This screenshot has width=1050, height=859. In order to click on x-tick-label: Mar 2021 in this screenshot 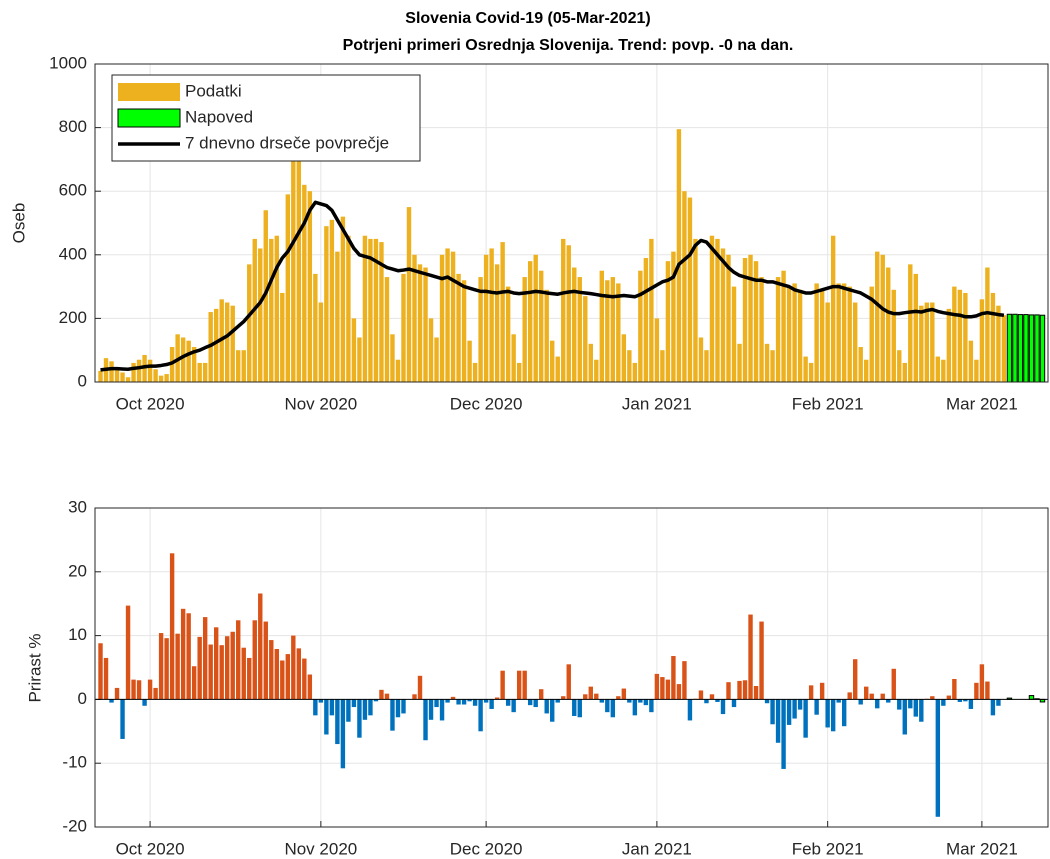, I will do `click(982, 848)`.